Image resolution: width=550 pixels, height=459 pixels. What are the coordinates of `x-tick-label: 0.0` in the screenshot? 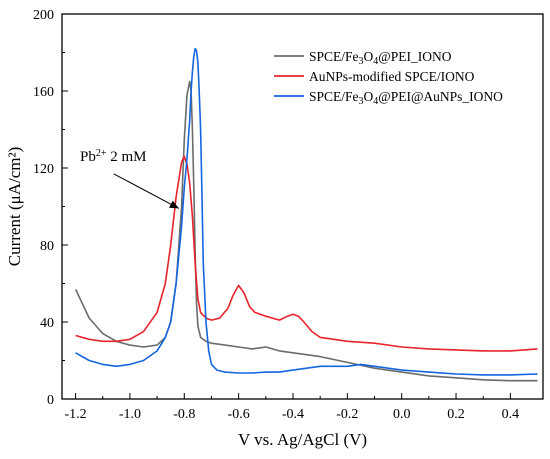 It's located at (402, 414).